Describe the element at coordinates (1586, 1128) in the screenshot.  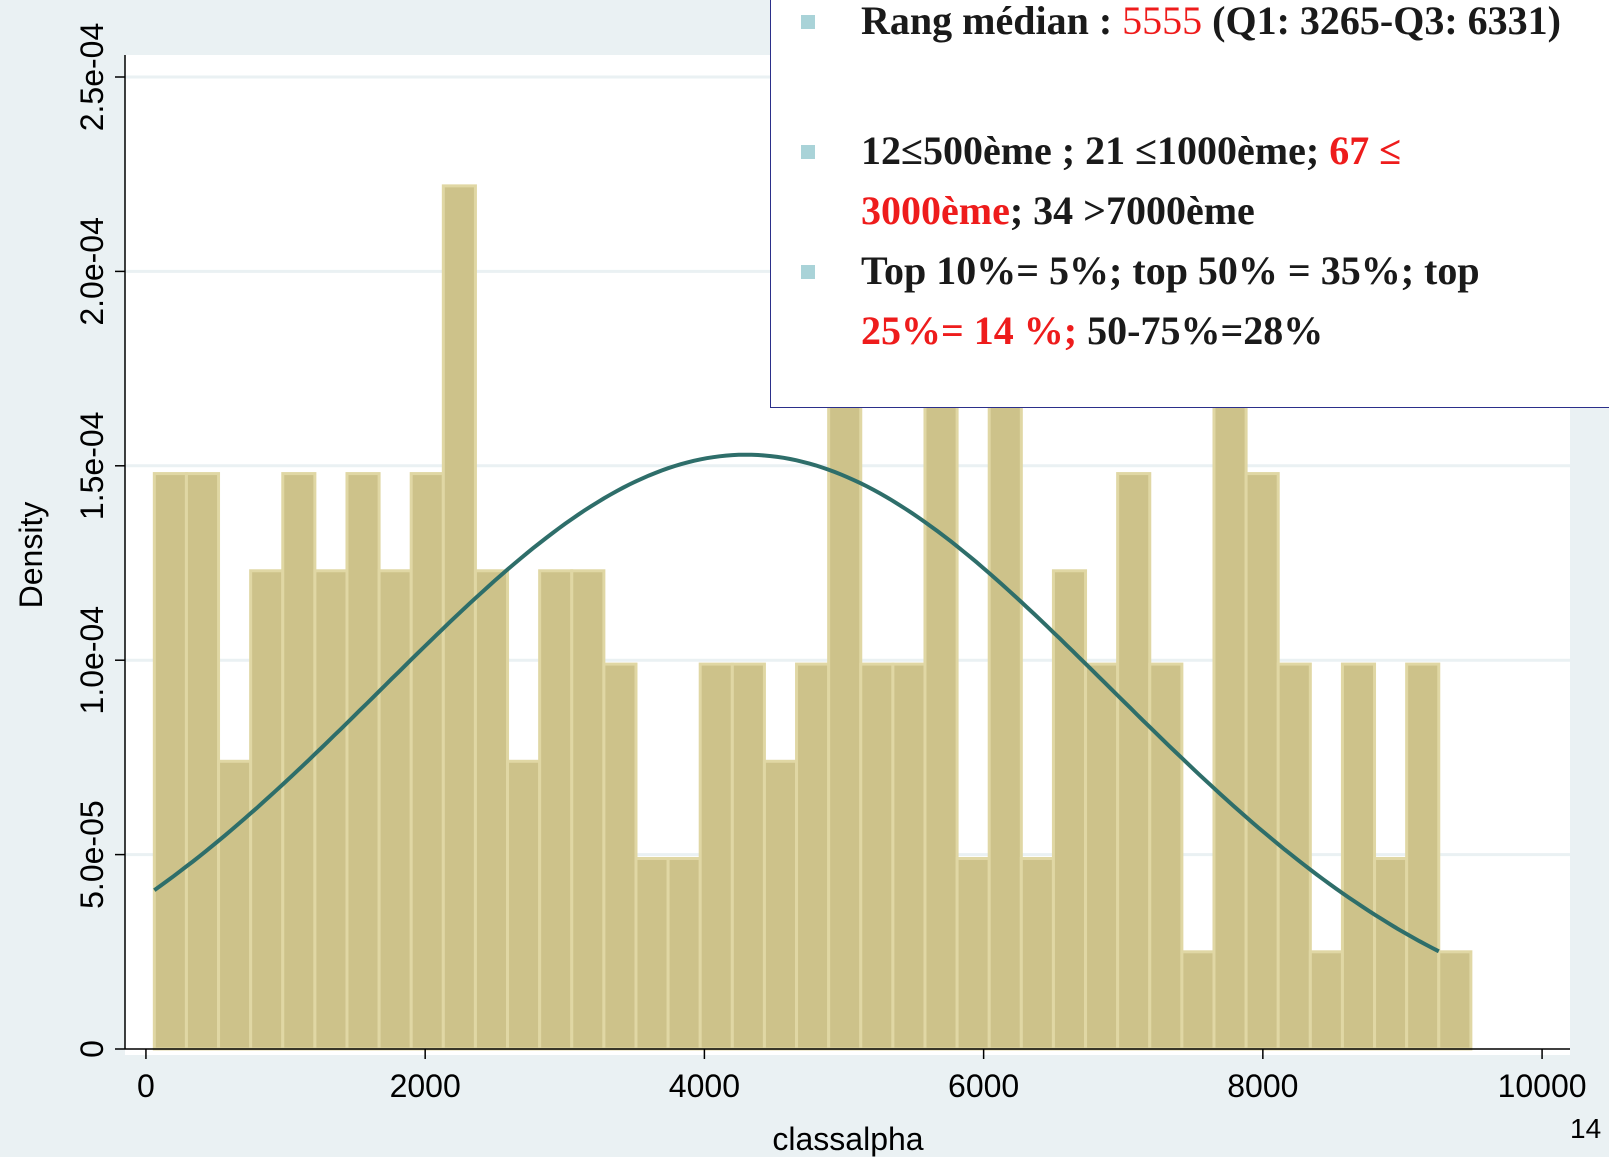
I see `page-number: 14` at that location.